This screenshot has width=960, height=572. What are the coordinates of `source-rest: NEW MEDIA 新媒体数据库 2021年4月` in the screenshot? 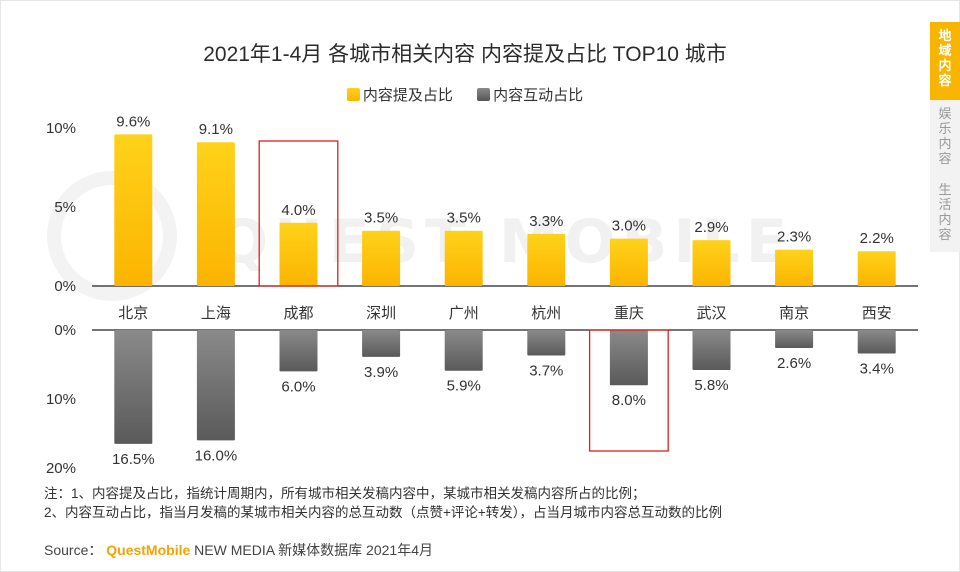 It's located at (313, 550).